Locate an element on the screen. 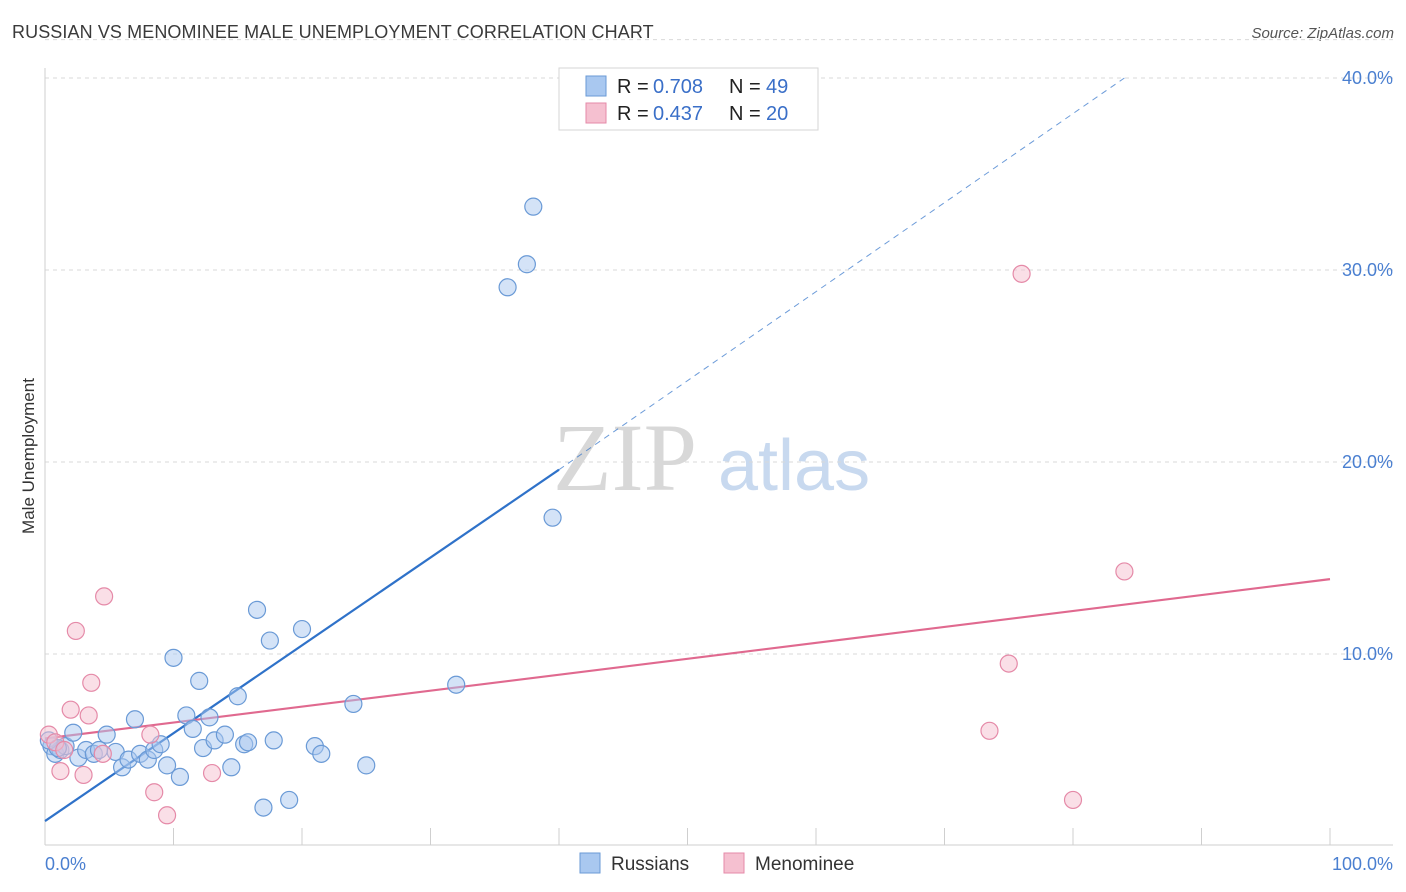  x-tick-label: 0.0% is located at coordinates (65, 864).